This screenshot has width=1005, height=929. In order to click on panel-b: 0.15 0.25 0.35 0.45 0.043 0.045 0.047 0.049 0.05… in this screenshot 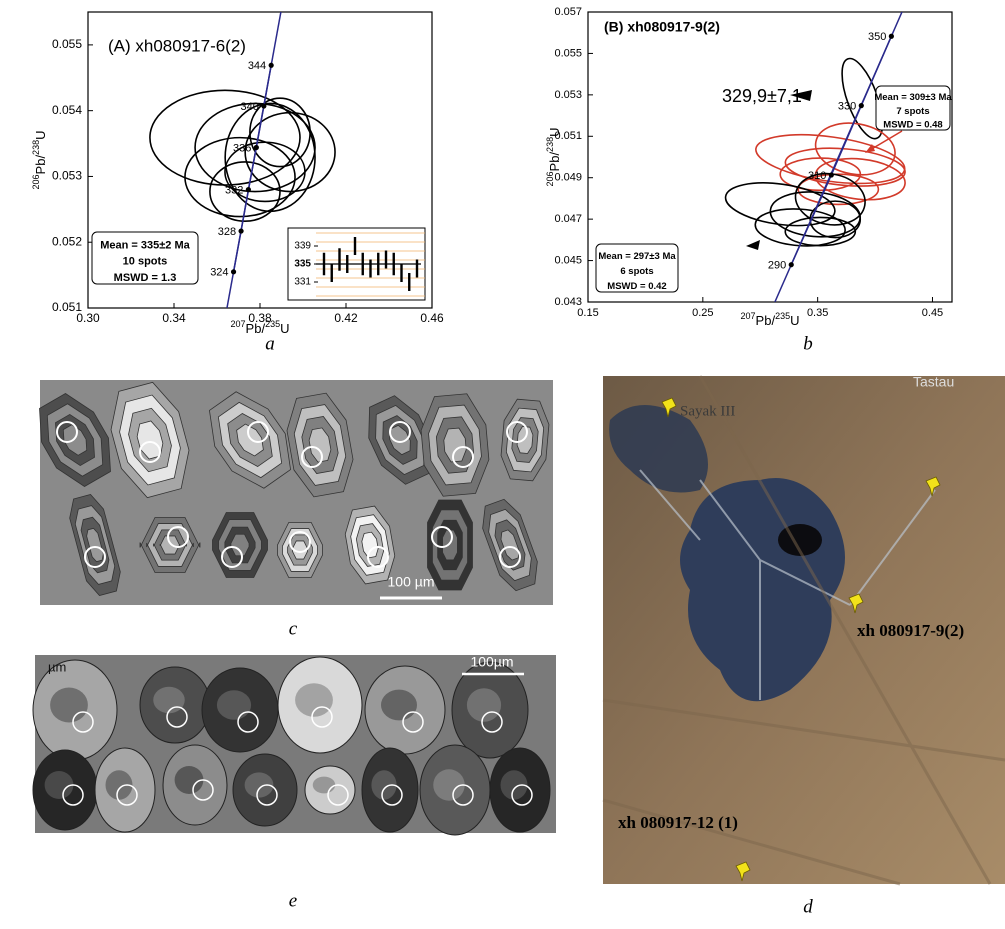, I will do `click(749, 167)`.